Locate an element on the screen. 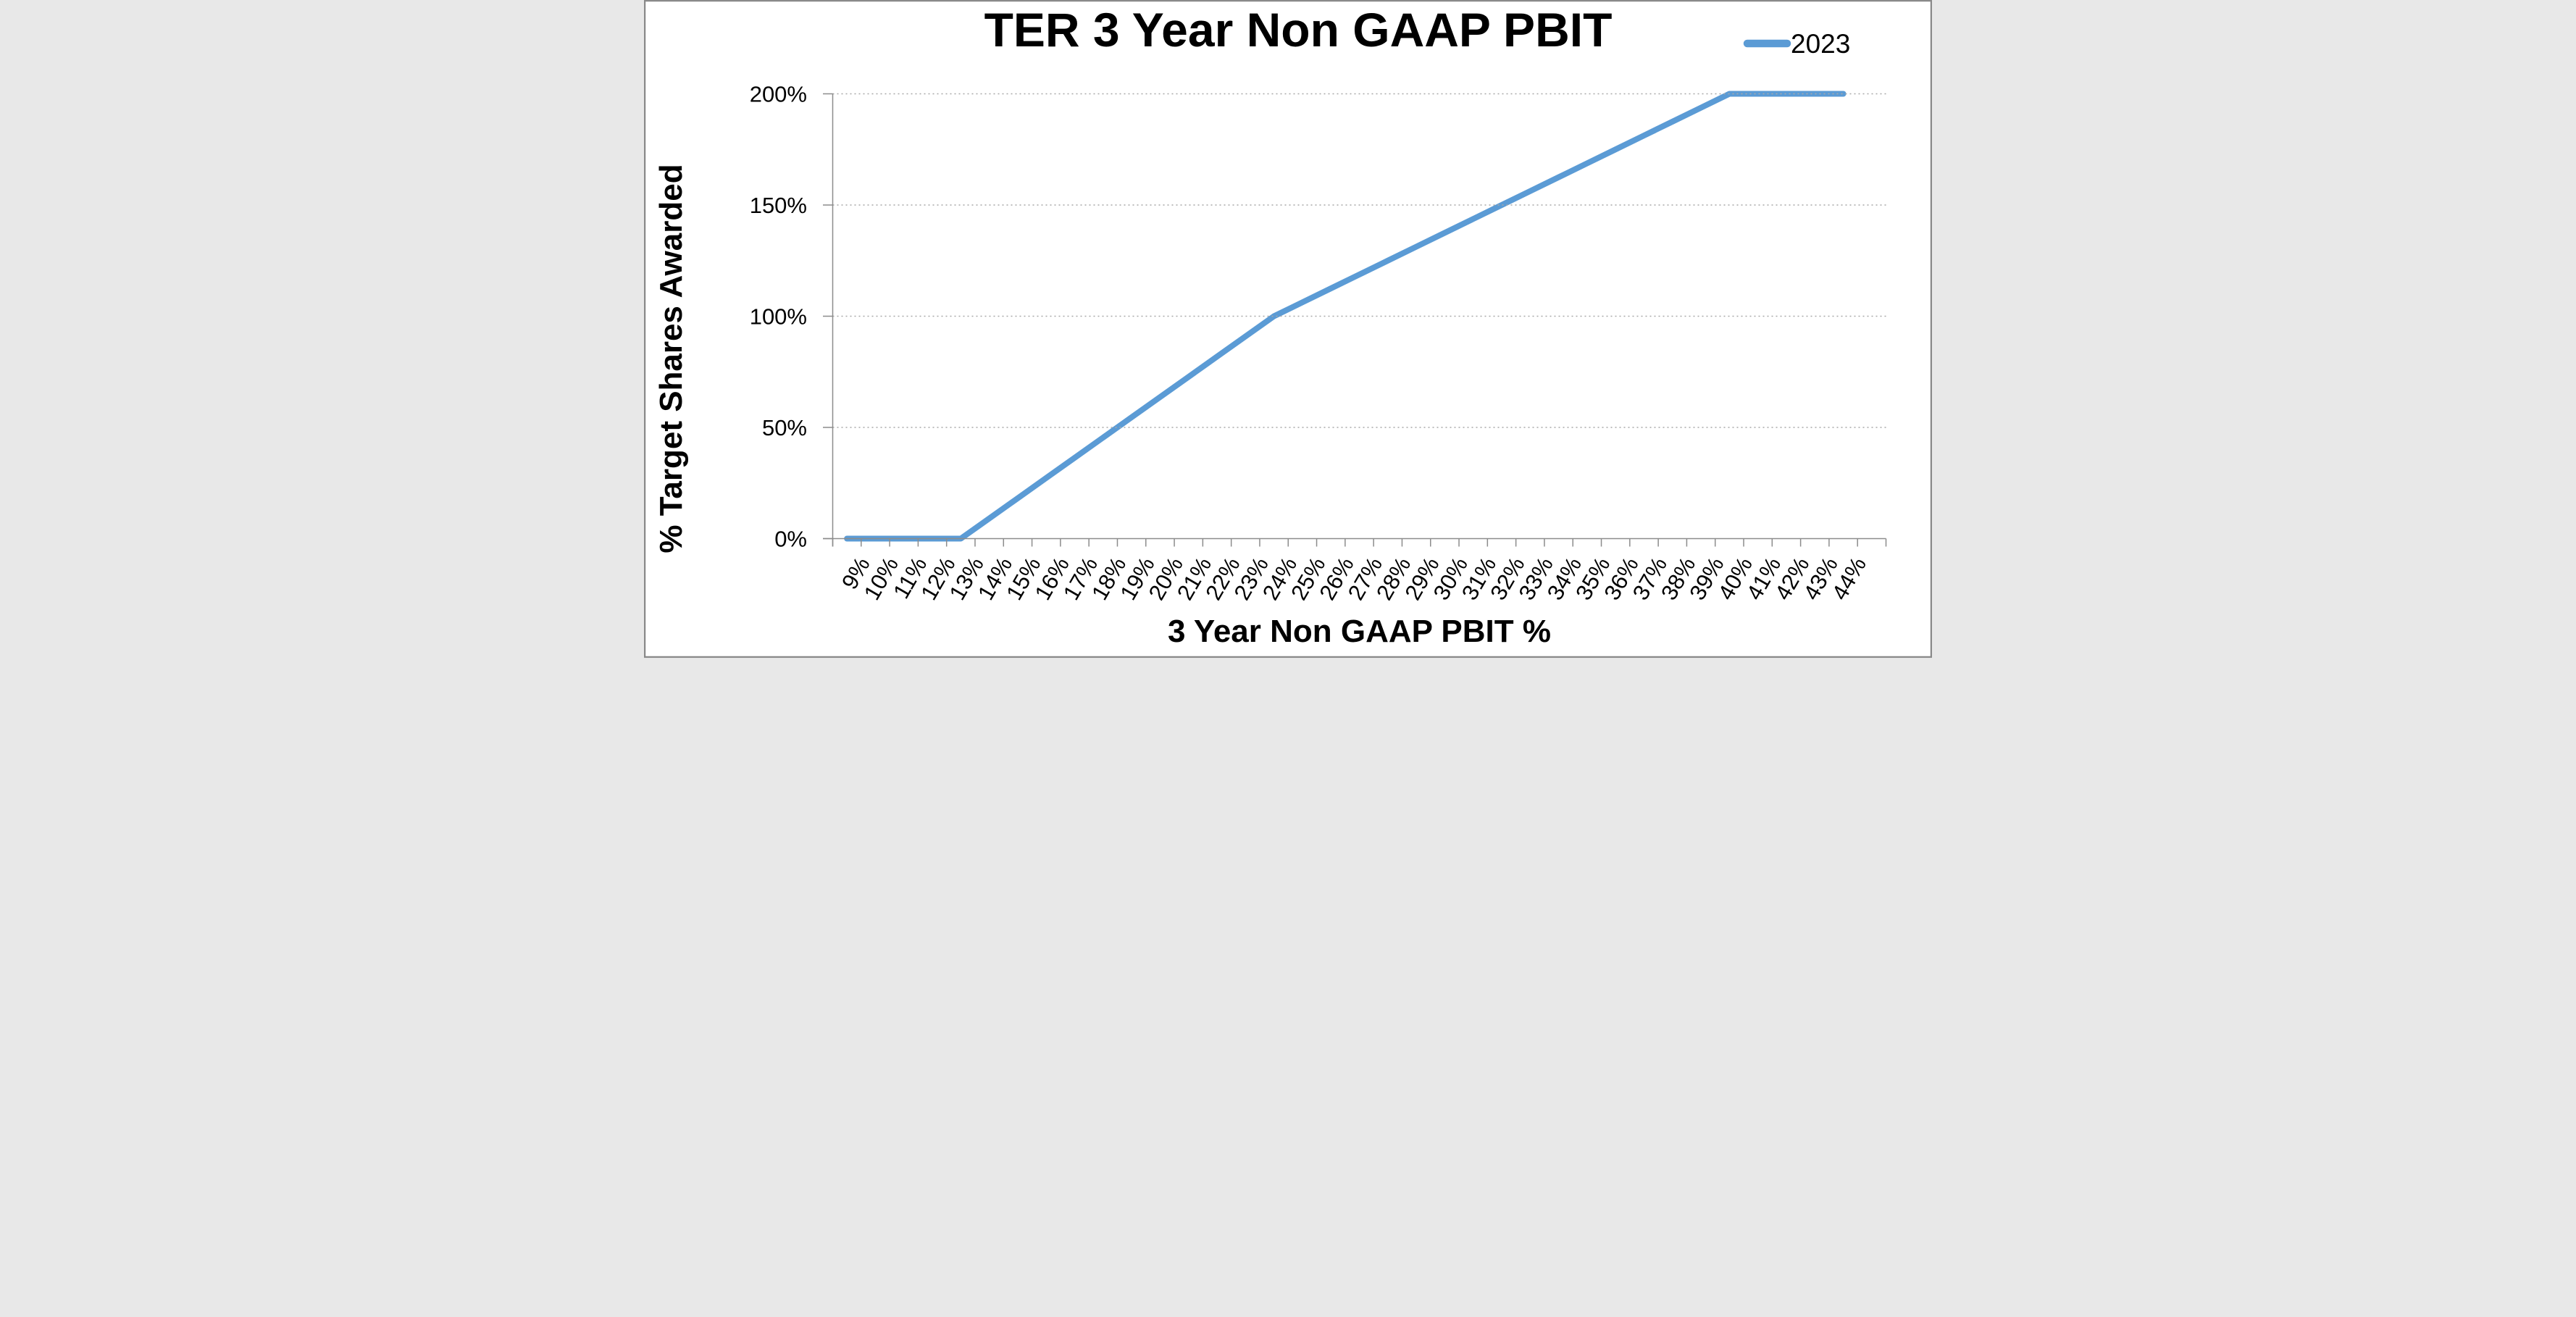 The width and height of the screenshot is (2576, 1317). series-group is located at coordinates (1345, 316).